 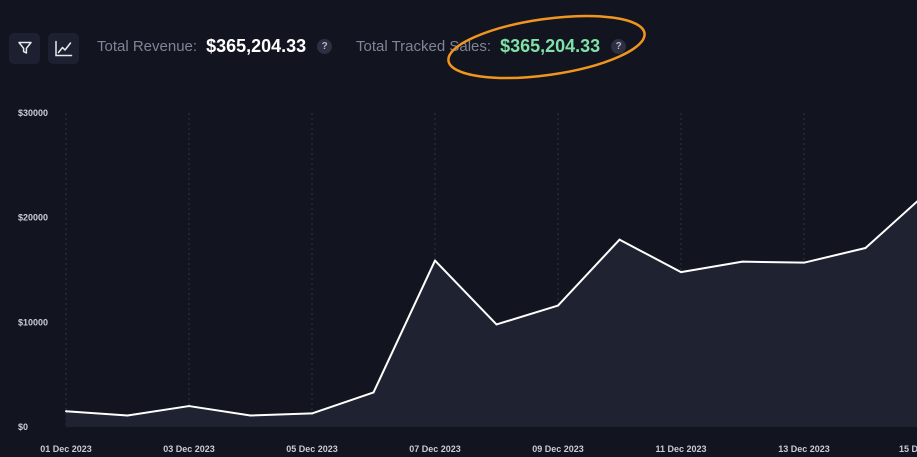 I want to click on filter-button, so click(x=24, y=48).